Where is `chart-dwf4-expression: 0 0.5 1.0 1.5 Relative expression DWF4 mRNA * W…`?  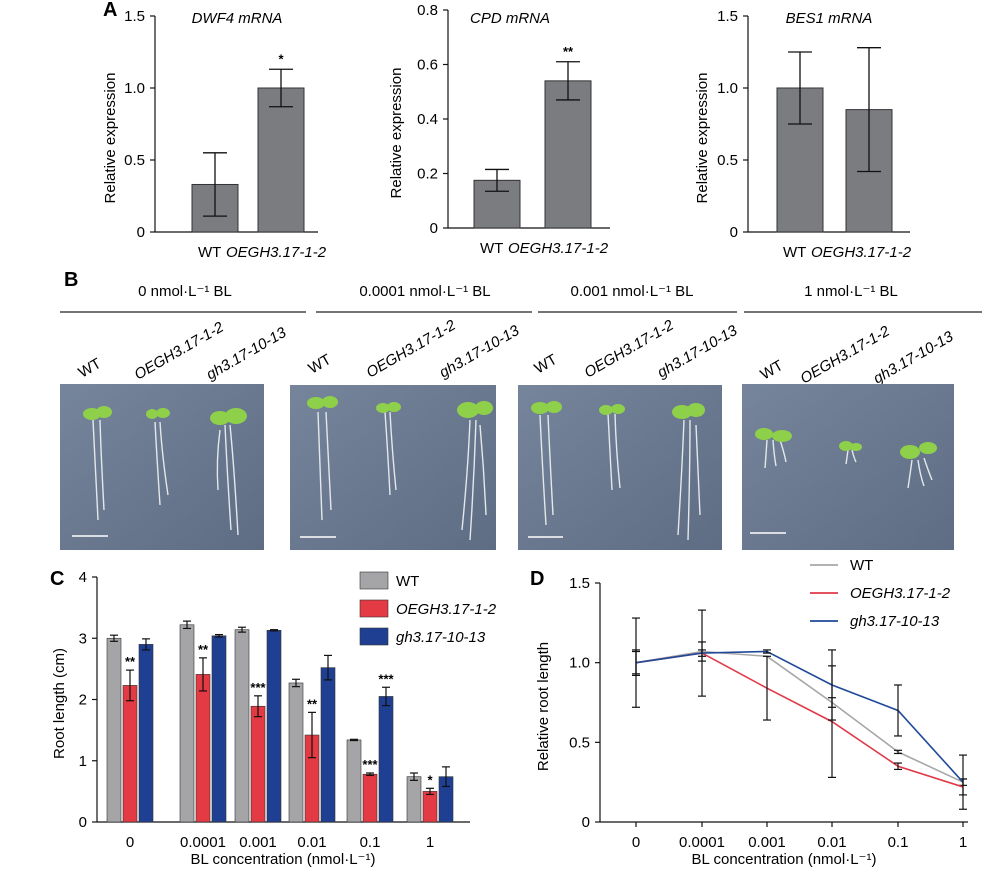 chart-dwf4-expression: 0 0.5 1.0 1.5 Relative expression DWF4 mRNA * W… is located at coordinates (214, 134).